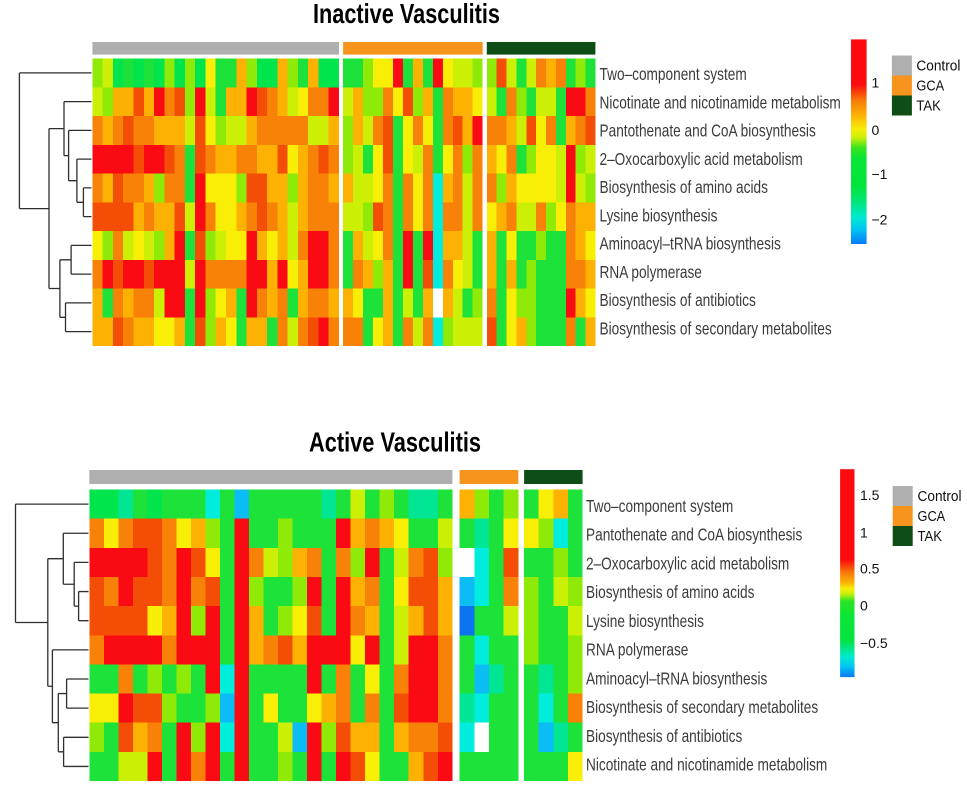 Image resolution: width=967 pixels, height=785 pixels. What do you see at coordinates (870, 495) in the screenshot?
I see `svg-text: 1.5` at bounding box center [870, 495].